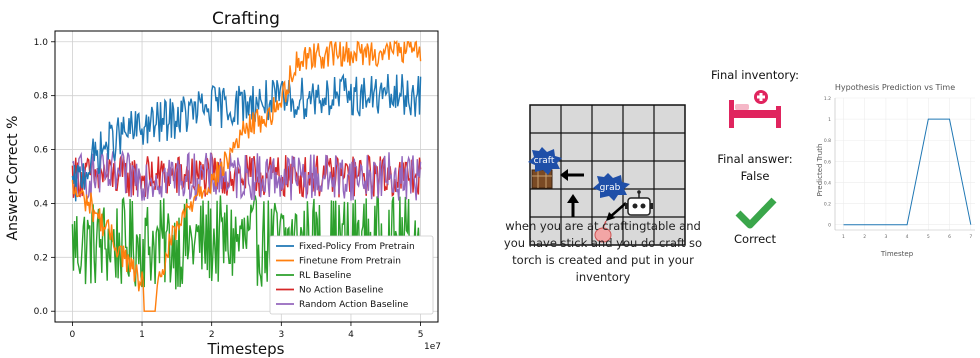 This screenshot has width=980, height=358. What do you see at coordinates (970, 237) in the screenshot?
I see `x-tick-label: 7` at bounding box center [970, 237].